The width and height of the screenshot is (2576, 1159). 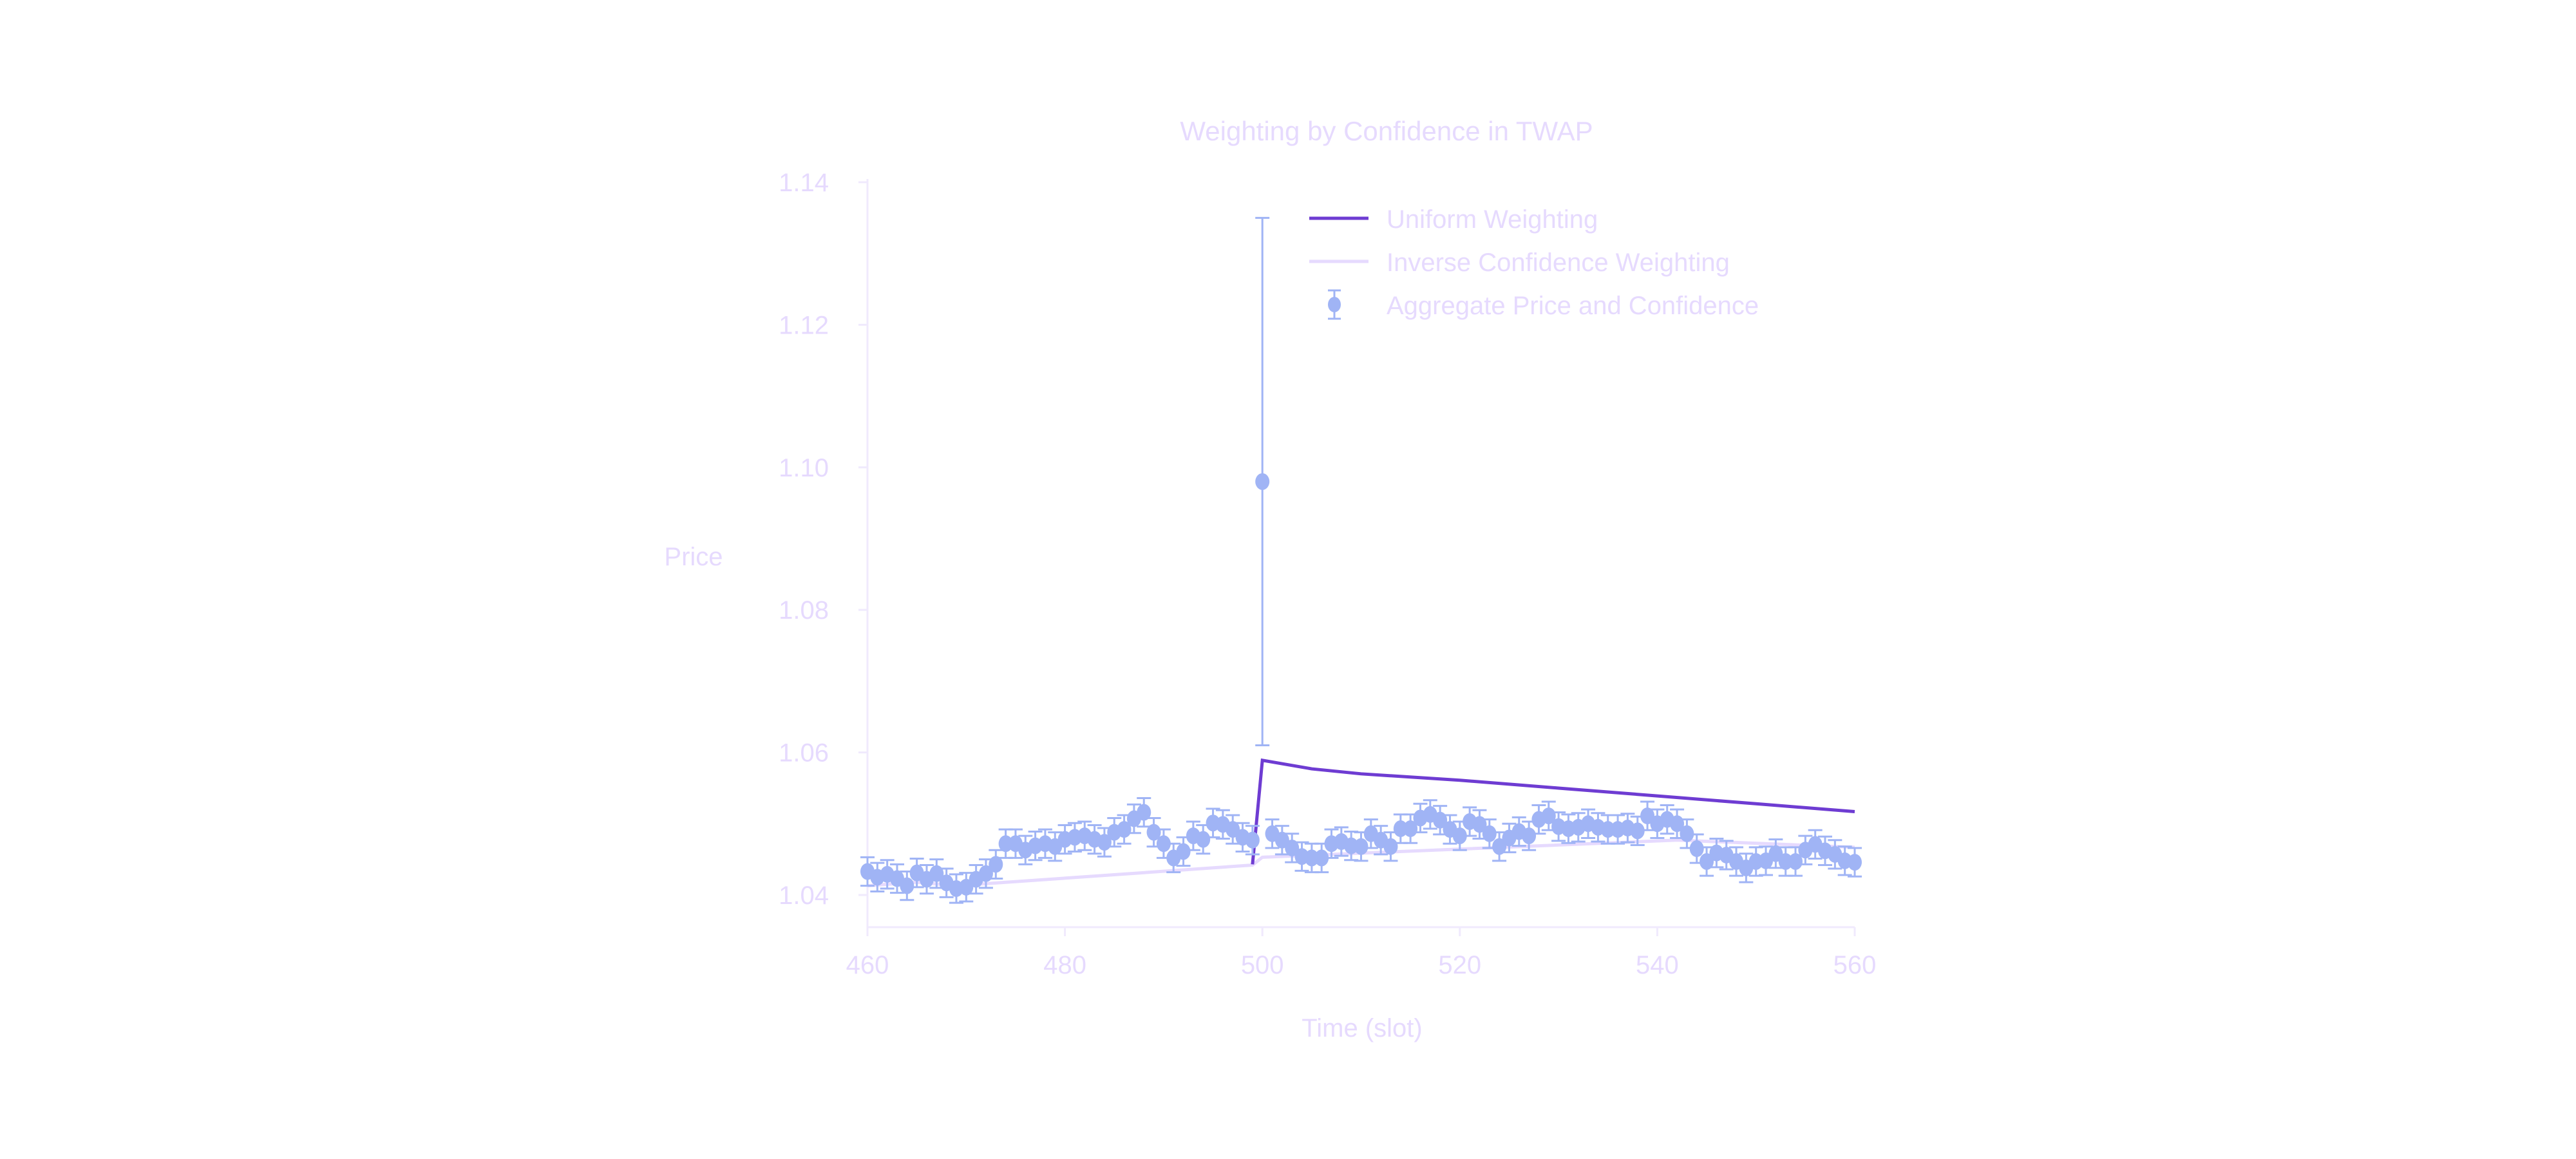 I want to click on y-tick-label: 1.06, so click(x=804, y=753).